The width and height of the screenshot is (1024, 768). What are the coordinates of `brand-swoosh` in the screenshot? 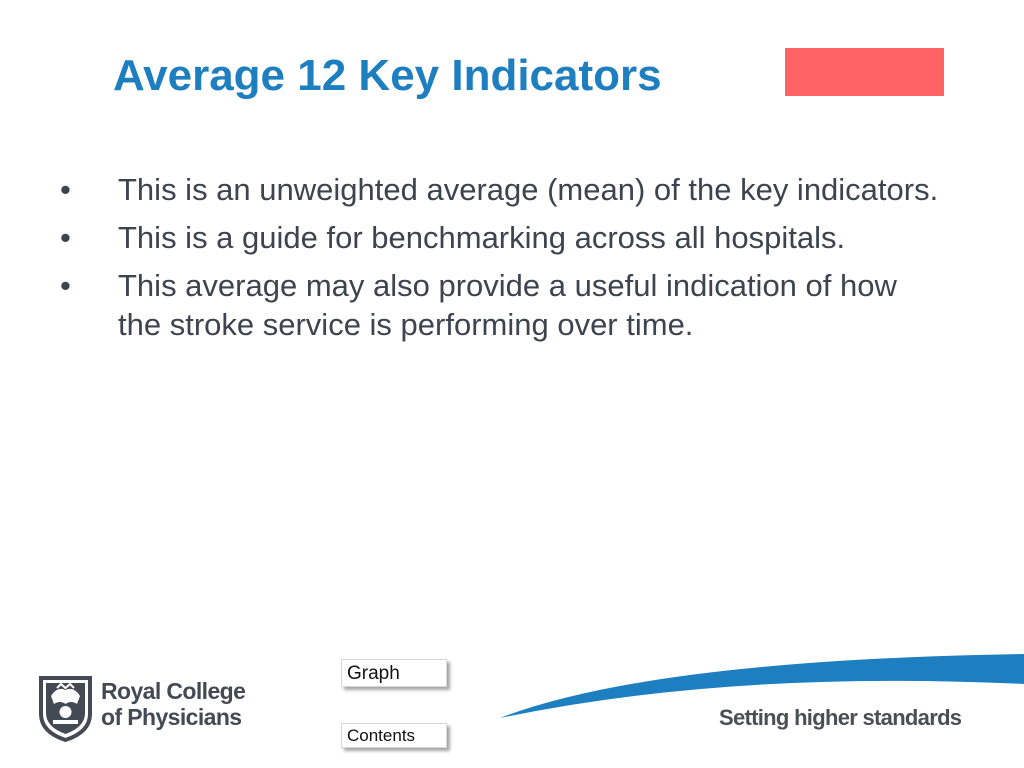 It's located at (762, 686).